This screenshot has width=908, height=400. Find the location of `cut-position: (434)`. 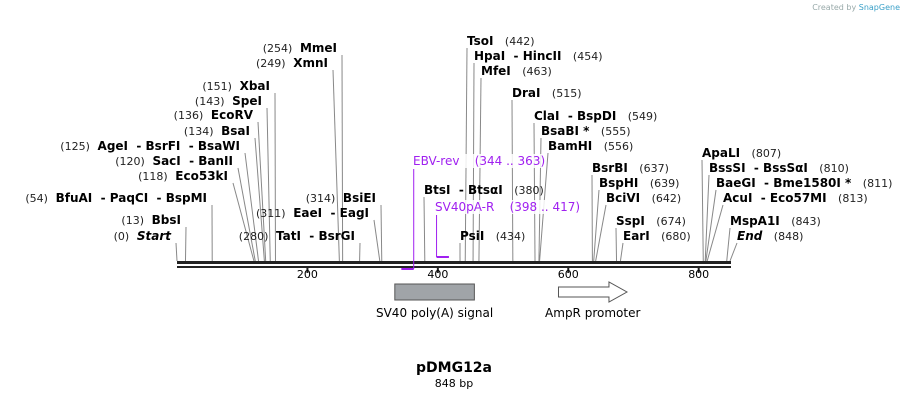

cut-position: (434) is located at coordinates (510, 236).